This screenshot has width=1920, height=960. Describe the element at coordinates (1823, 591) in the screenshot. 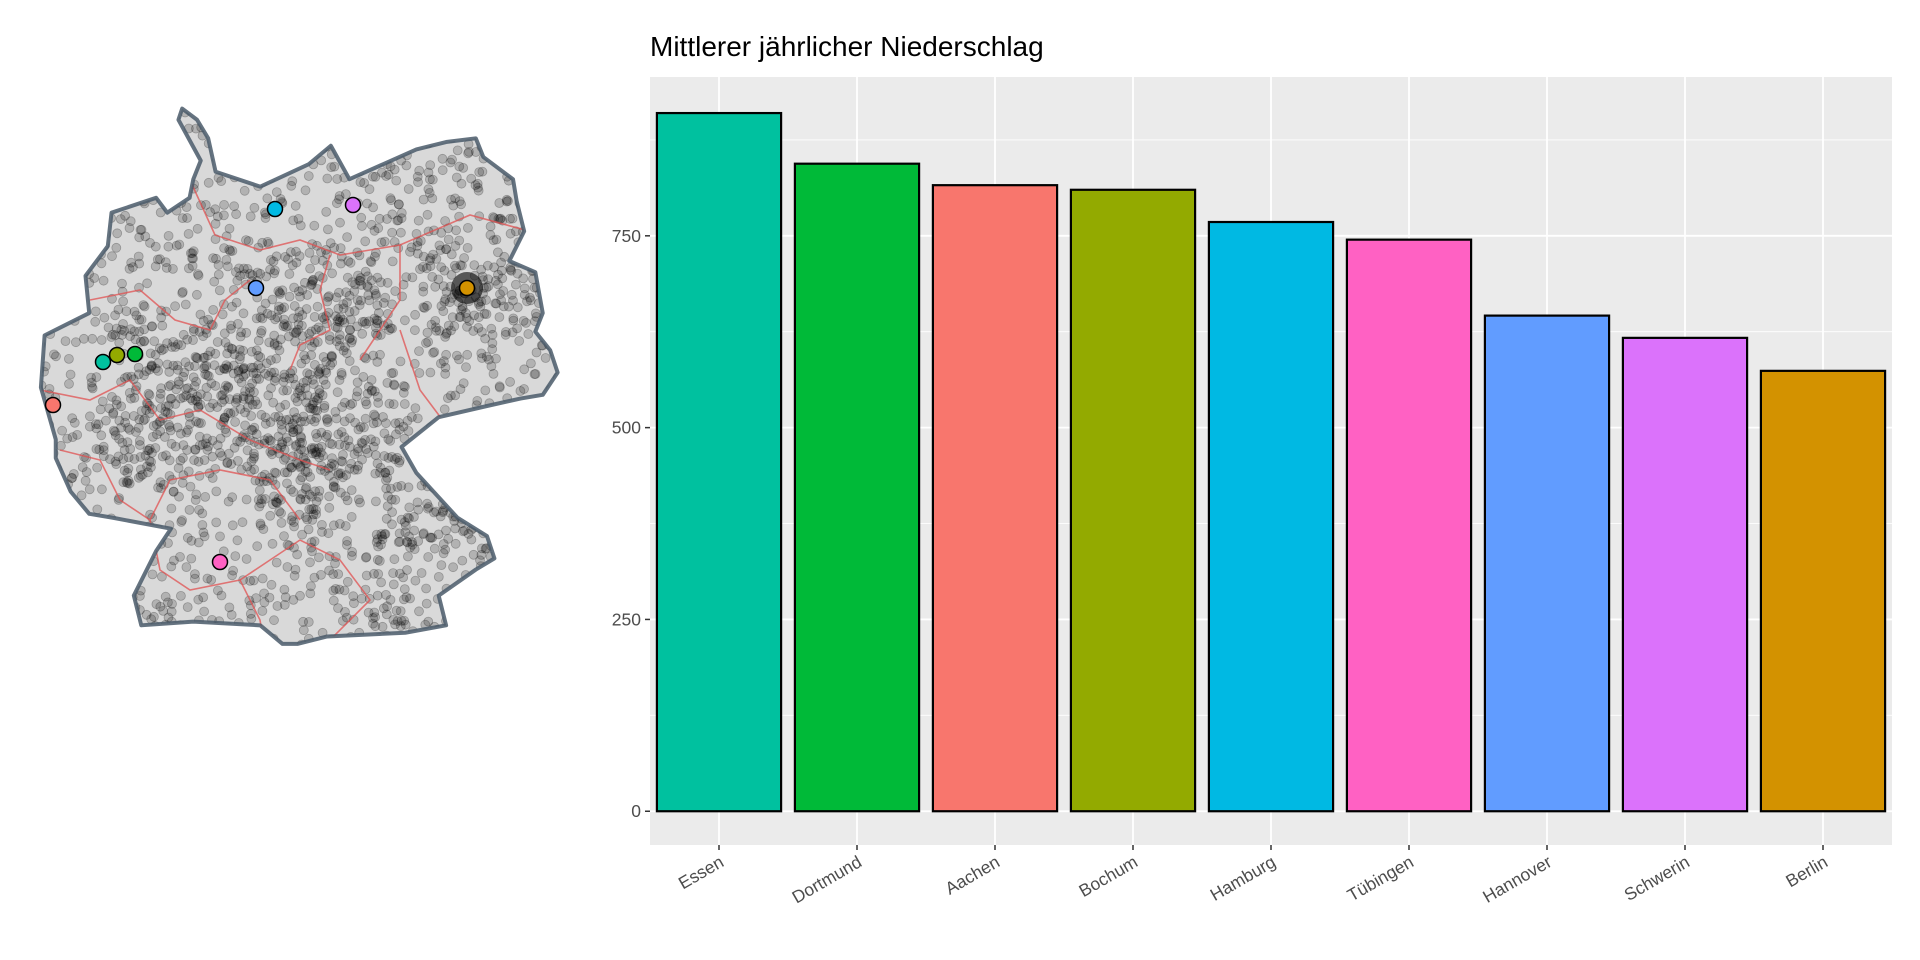

I see `bar-berlin` at that location.